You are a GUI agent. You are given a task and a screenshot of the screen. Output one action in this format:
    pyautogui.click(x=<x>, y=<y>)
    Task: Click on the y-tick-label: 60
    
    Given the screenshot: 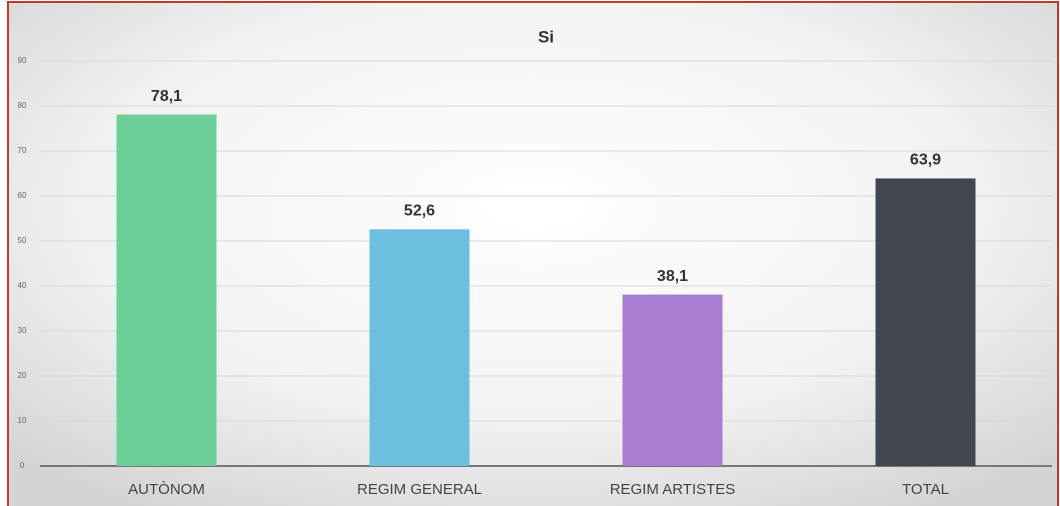 What is the action you would take?
    pyautogui.click(x=22, y=195)
    